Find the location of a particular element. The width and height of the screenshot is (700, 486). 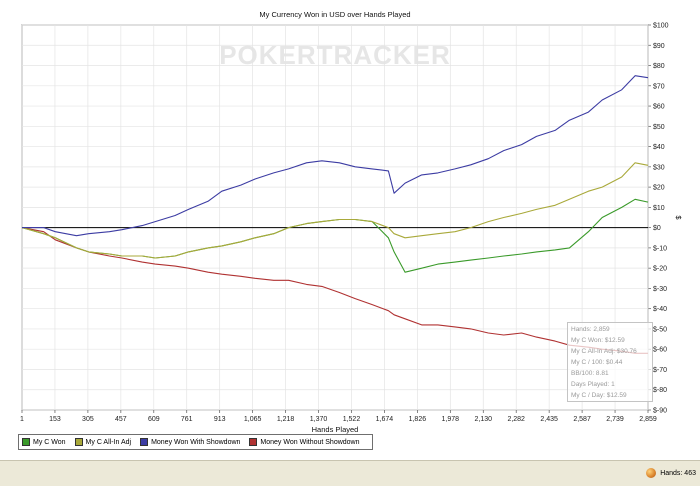

legend-item-with-showdown: Money Won With Showdown is located at coordinates (190, 442).